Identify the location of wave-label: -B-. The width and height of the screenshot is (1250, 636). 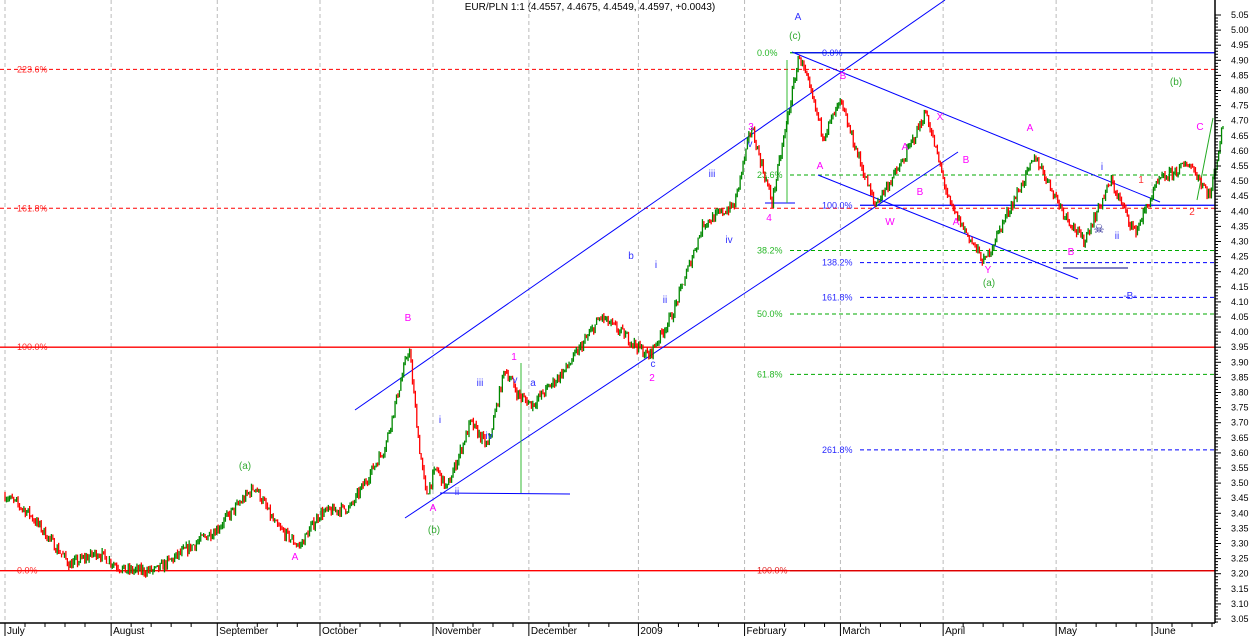
(1129, 296).